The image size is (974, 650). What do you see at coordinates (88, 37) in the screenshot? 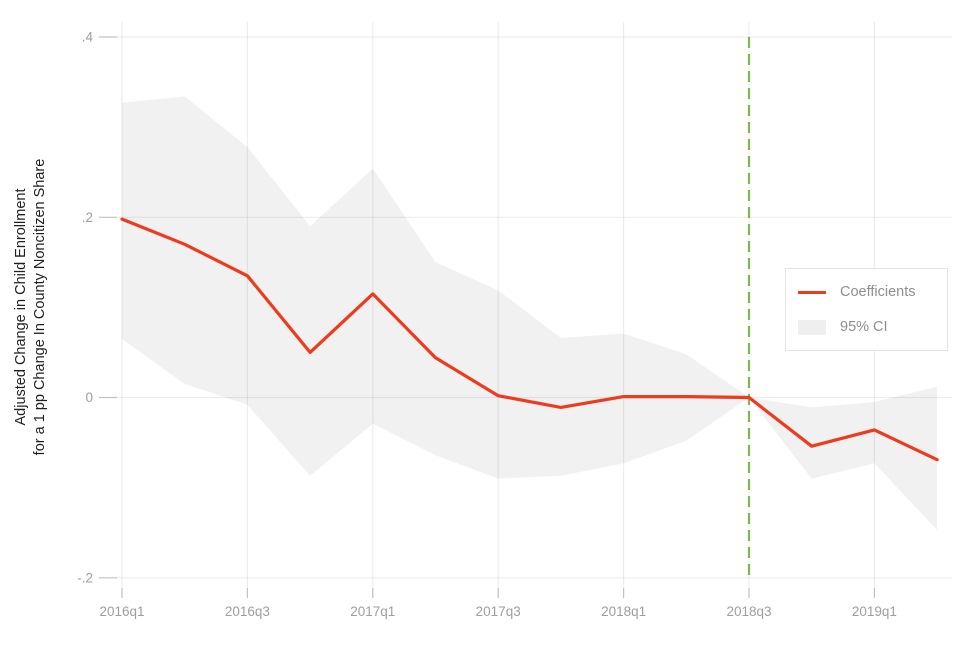
I see `tick-label-y-.4: .4` at bounding box center [88, 37].